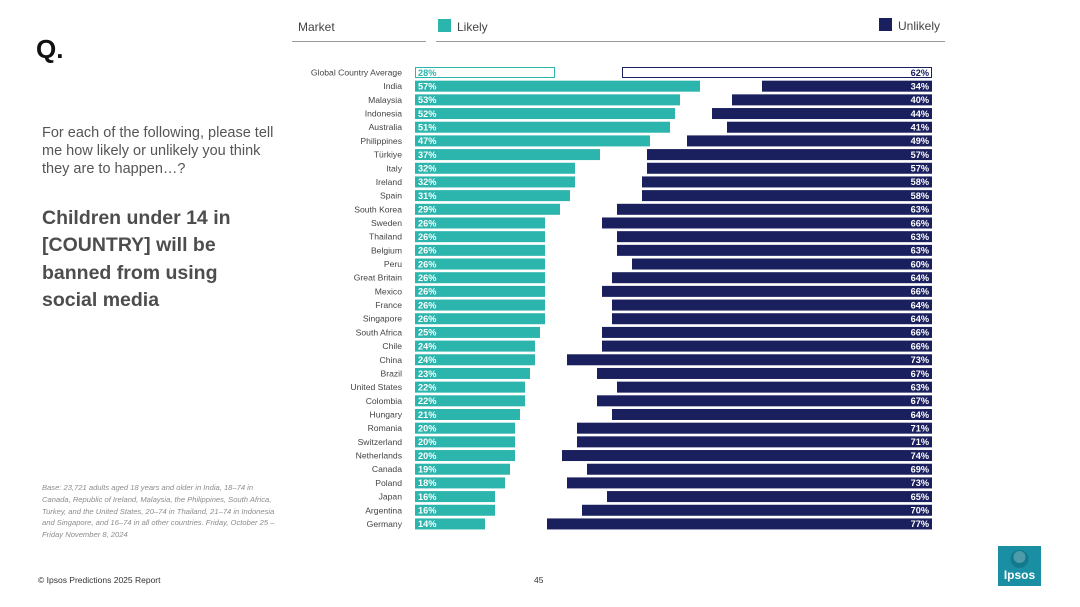 This screenshot has width=1080, height=607. I want to click on unlikely-value-label: 60%, so click(920, 264).